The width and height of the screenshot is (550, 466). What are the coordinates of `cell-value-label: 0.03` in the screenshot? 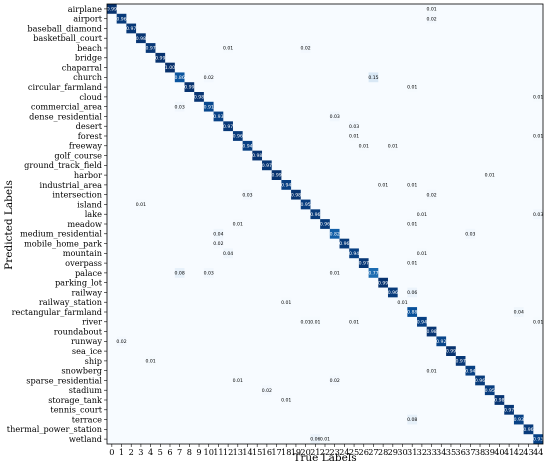 It's located at (335, 117).